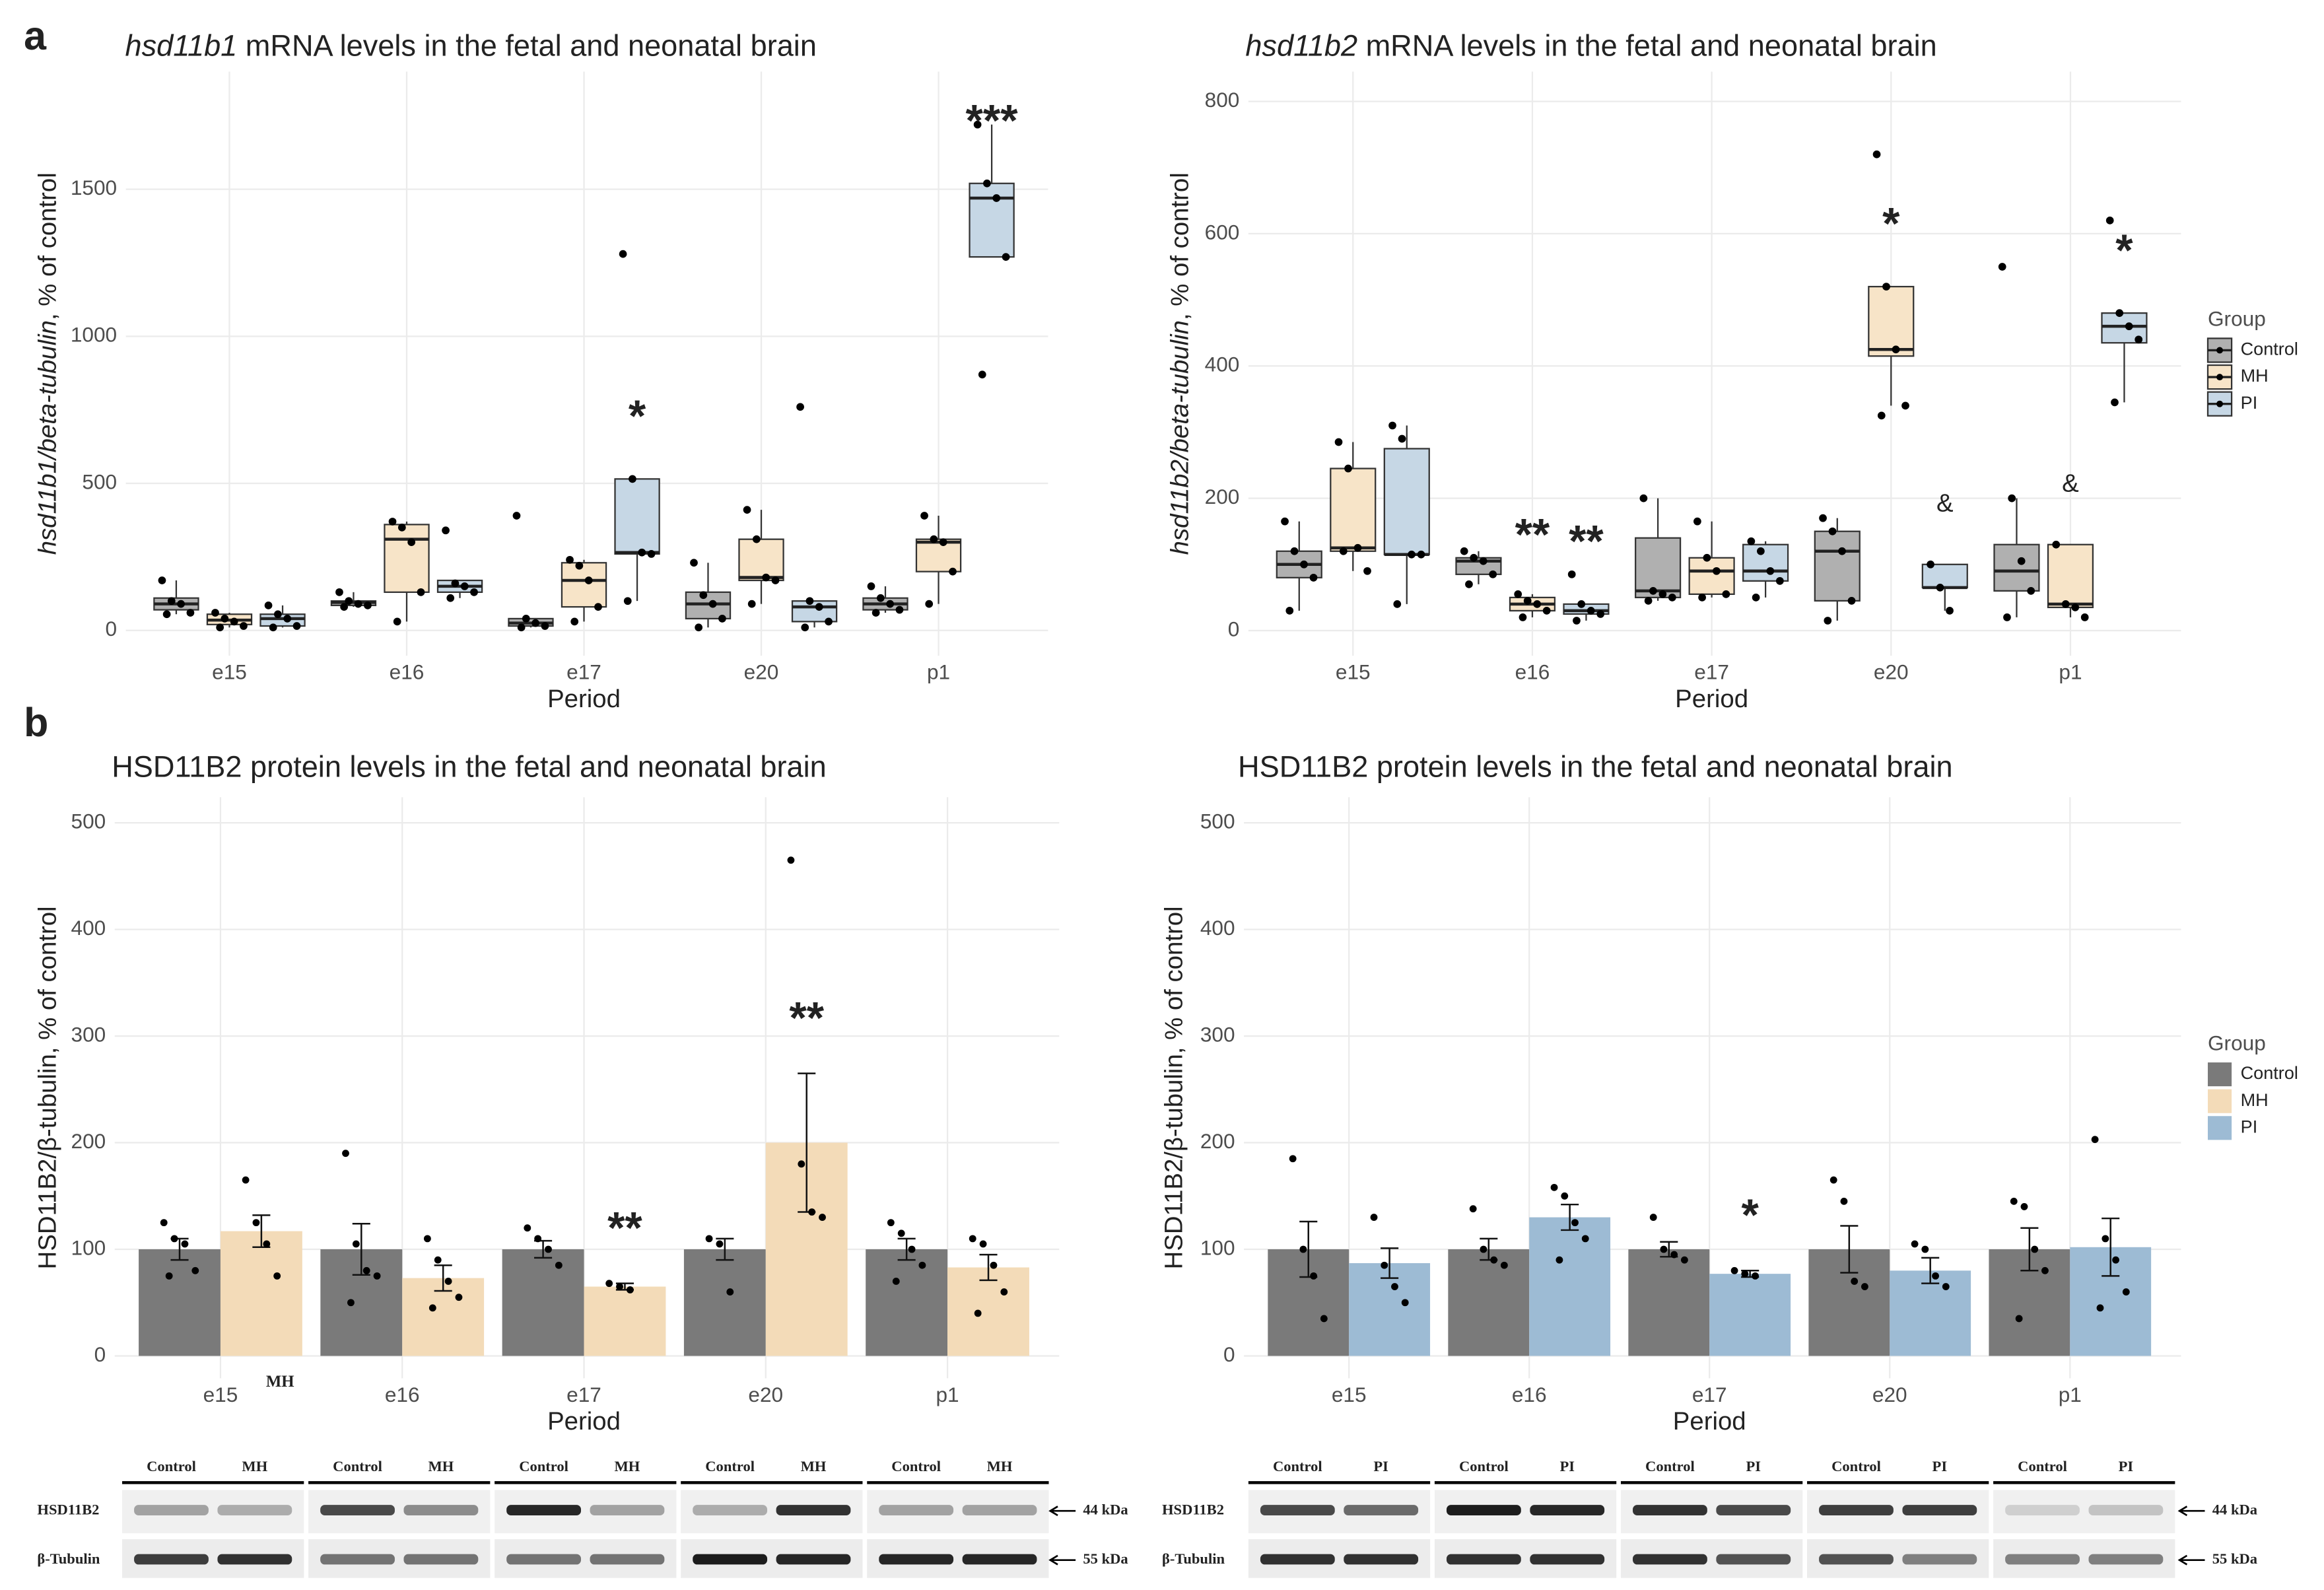 The image size is (2324, 1590). What do you see at coordinates (2070, 1394) in the screenshot?
I see `x-tick-label: p1` at bounding box center [2070, 1394].